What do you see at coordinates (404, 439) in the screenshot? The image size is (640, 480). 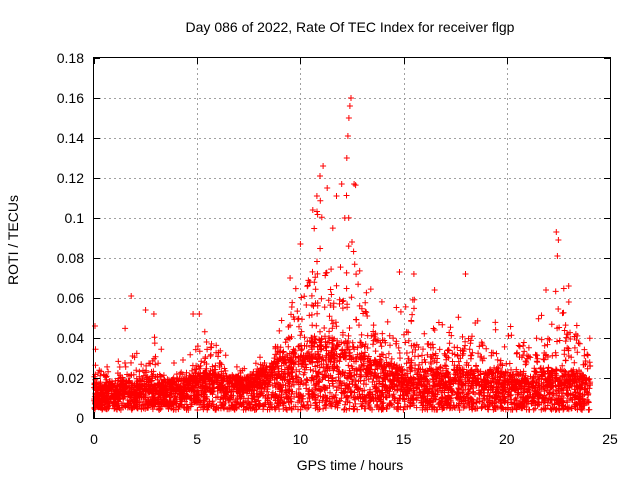 I see `x-tick-label: 15` at bounding box center [404, 439].